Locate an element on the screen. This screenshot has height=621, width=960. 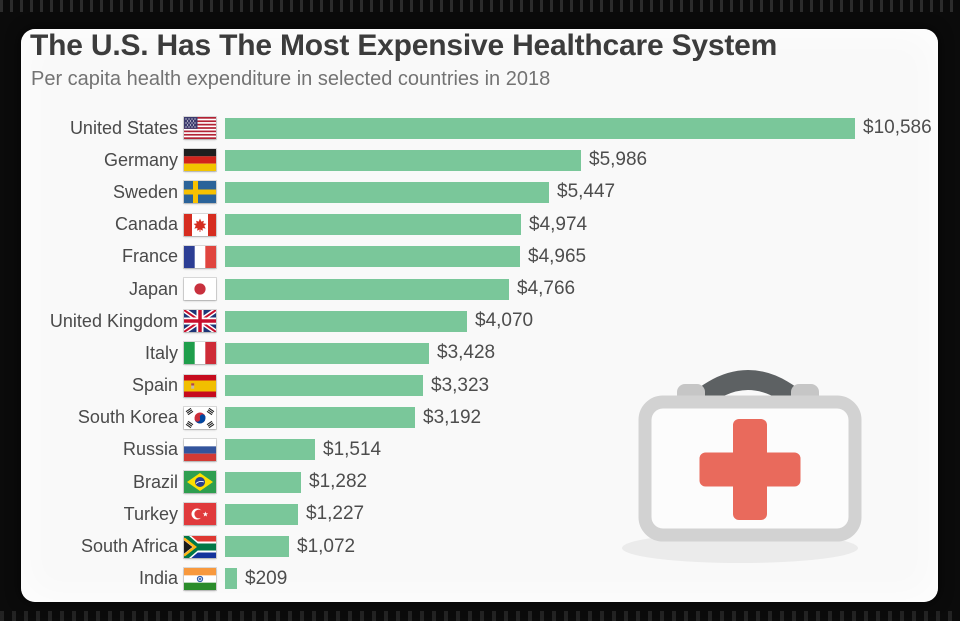
value-label: $3,428 is located at coordinates (466, 353).